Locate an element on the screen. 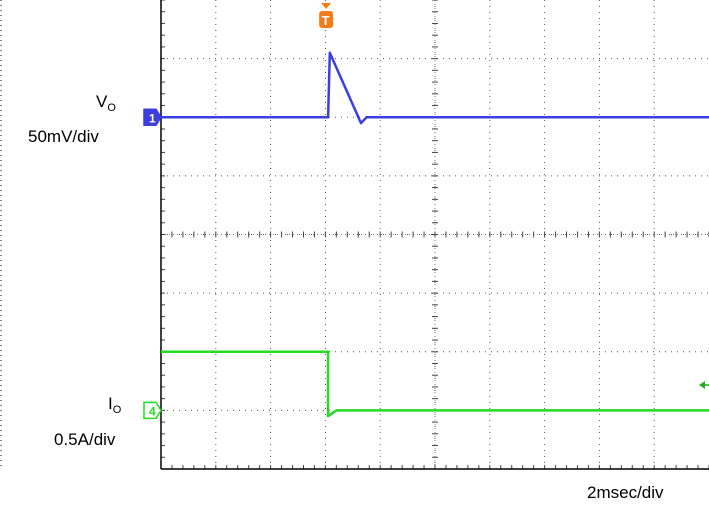  channel-1-marker: 1 is located at coordinates (152, 117).